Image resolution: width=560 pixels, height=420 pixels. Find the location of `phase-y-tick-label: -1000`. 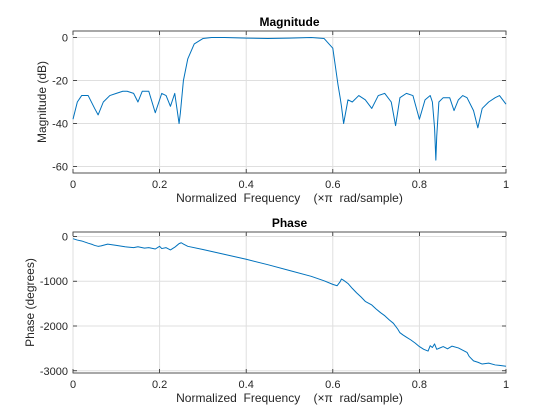

phase-y-tick-label: -1000 is located at coordinates (54, 282).